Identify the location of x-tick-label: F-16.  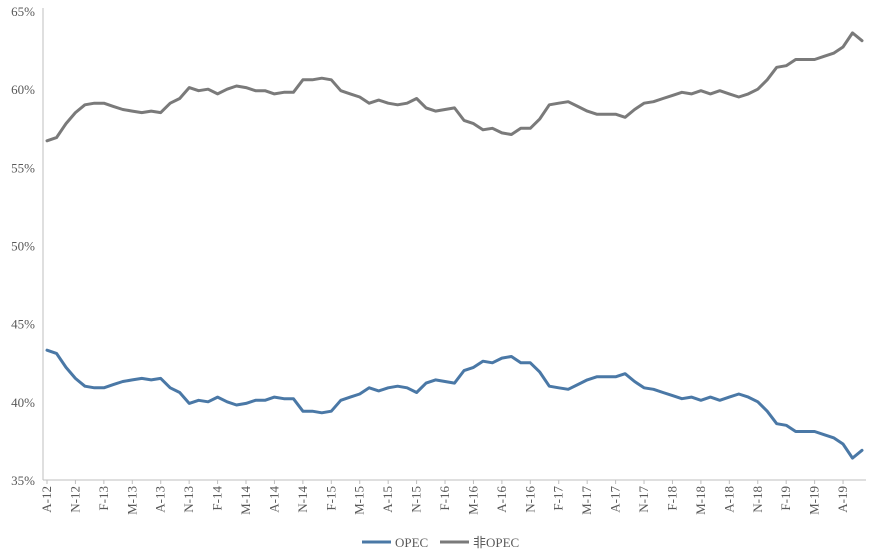
(444, 498).